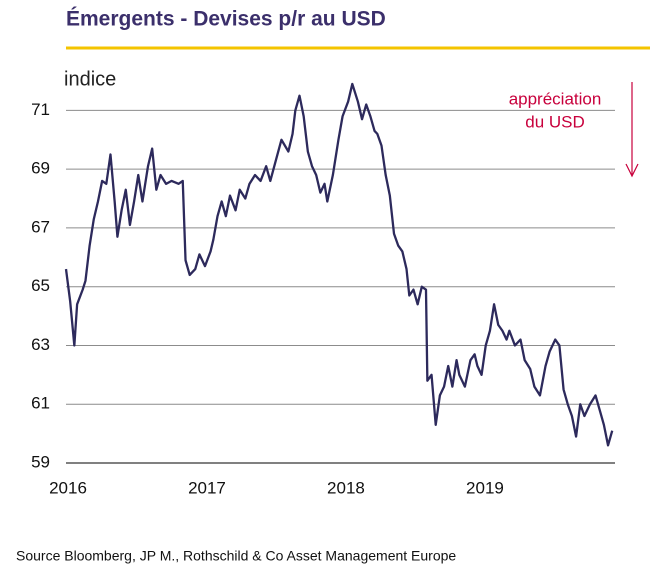  What do you see at coordinates (632, 170) in the screenshot?
I see `annotation-arrowhead` at bounding box center [632, 170].